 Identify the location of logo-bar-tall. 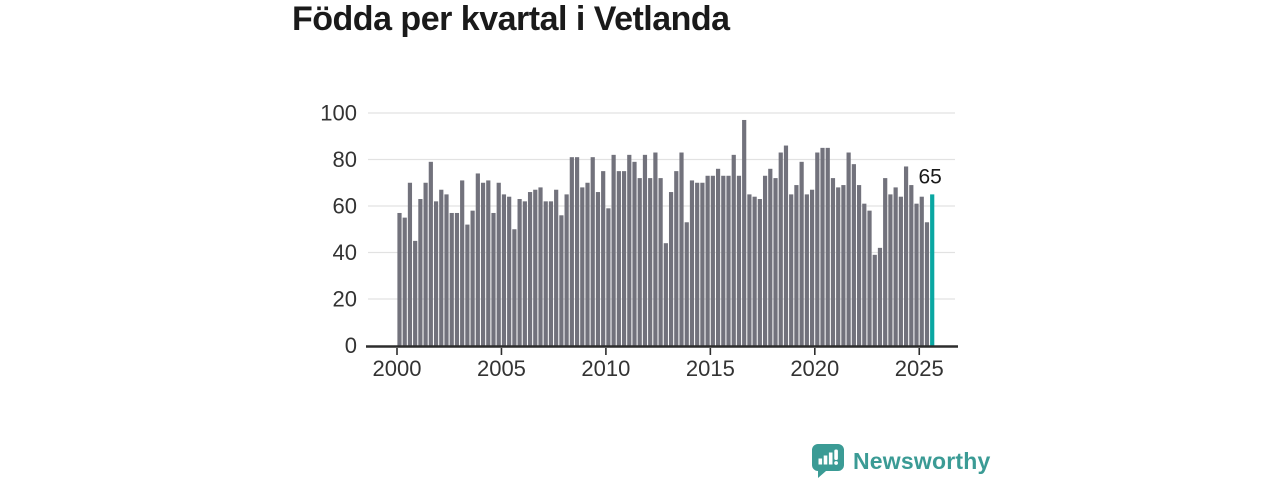
(830, 458).